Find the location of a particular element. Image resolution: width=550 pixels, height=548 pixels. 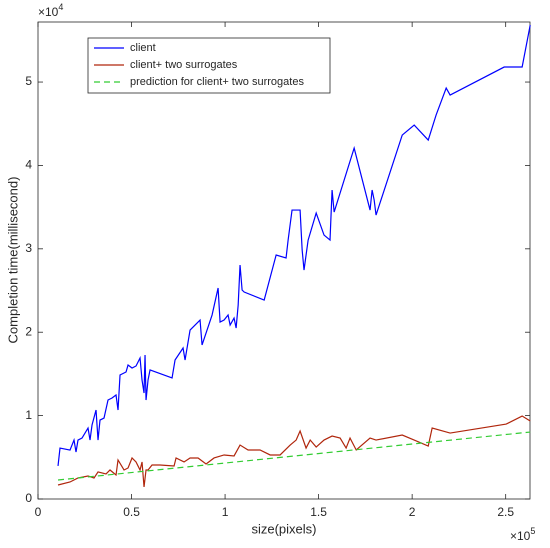

y-tick-label: 3 is located at coordinates (28, 248).